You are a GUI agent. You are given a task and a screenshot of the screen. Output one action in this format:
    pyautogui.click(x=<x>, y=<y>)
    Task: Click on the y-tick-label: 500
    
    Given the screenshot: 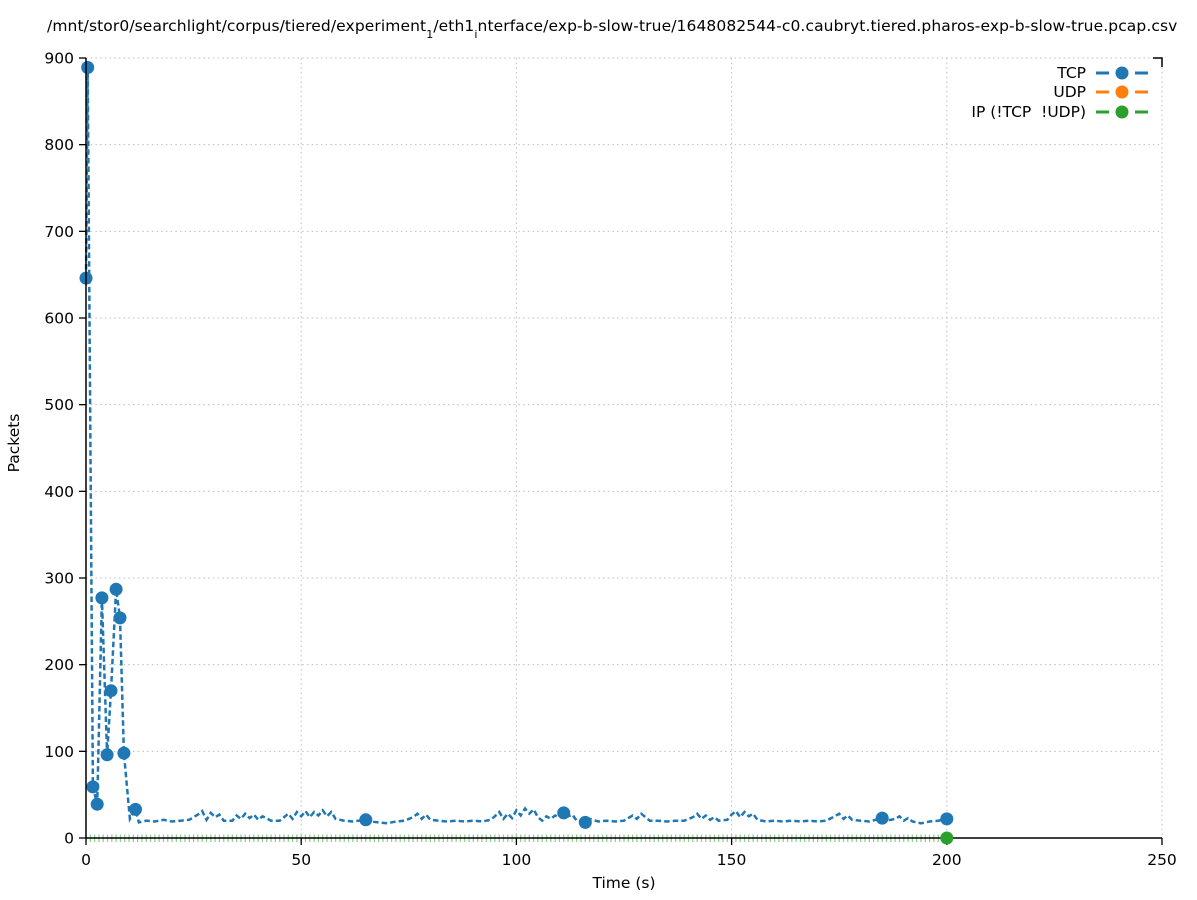 What is the action you would take?
    pyautogui.click(x=59, y=405)
    